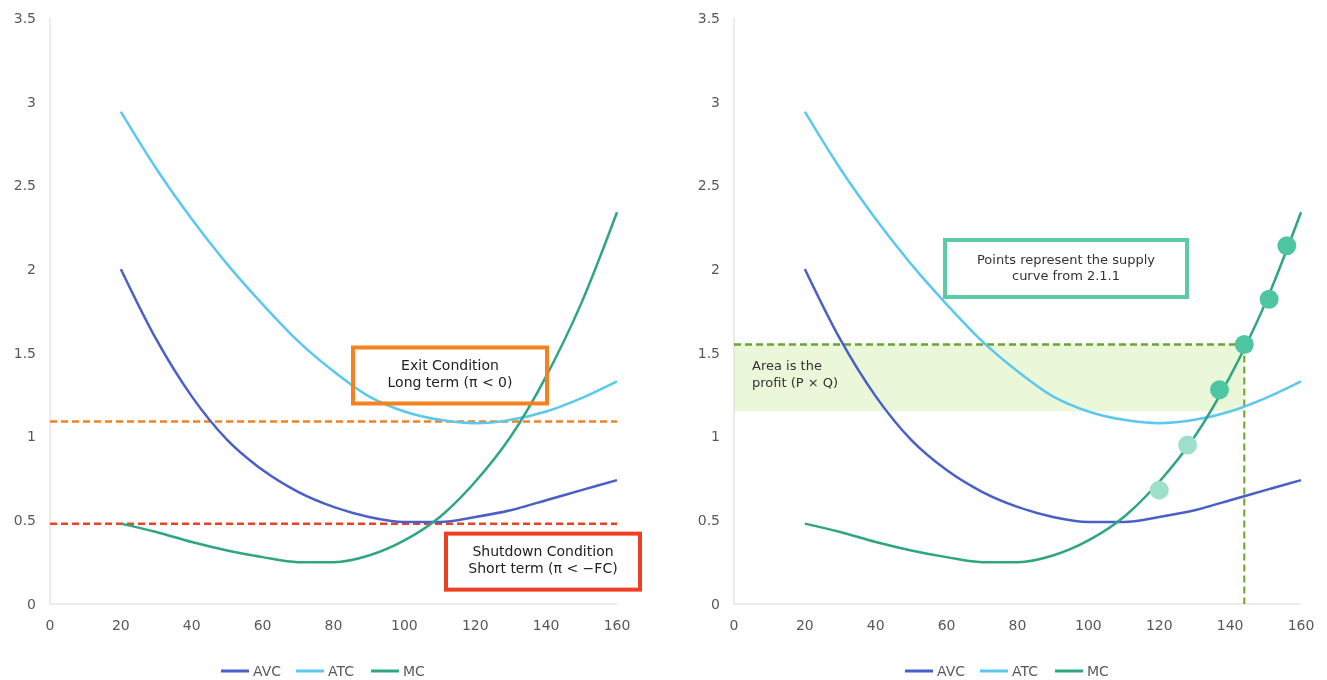 The height and width of the screenshot is (680, 1327). I want to click on ref-line-label: Shutdown Condition Short term (π < −FC), so click(543, 559).